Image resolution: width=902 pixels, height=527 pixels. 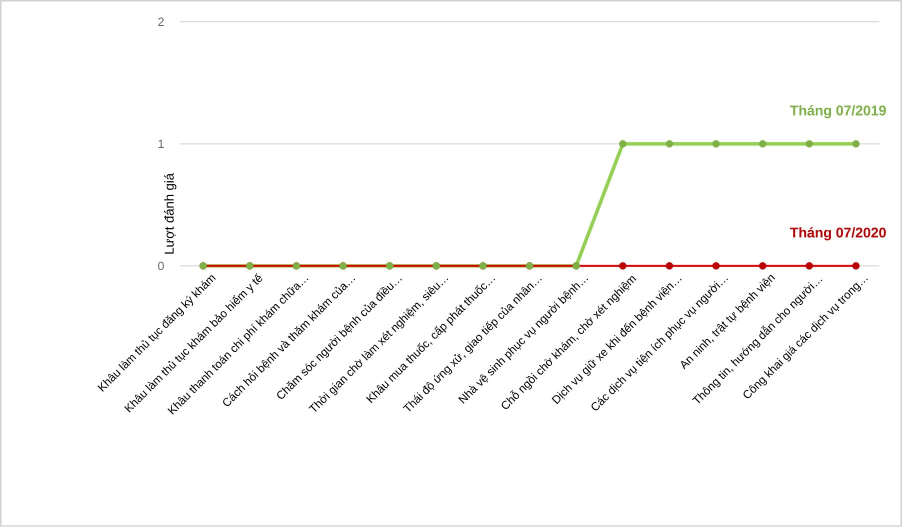 I want to click on y-tick-label: 0, so click(x=161, y=266).